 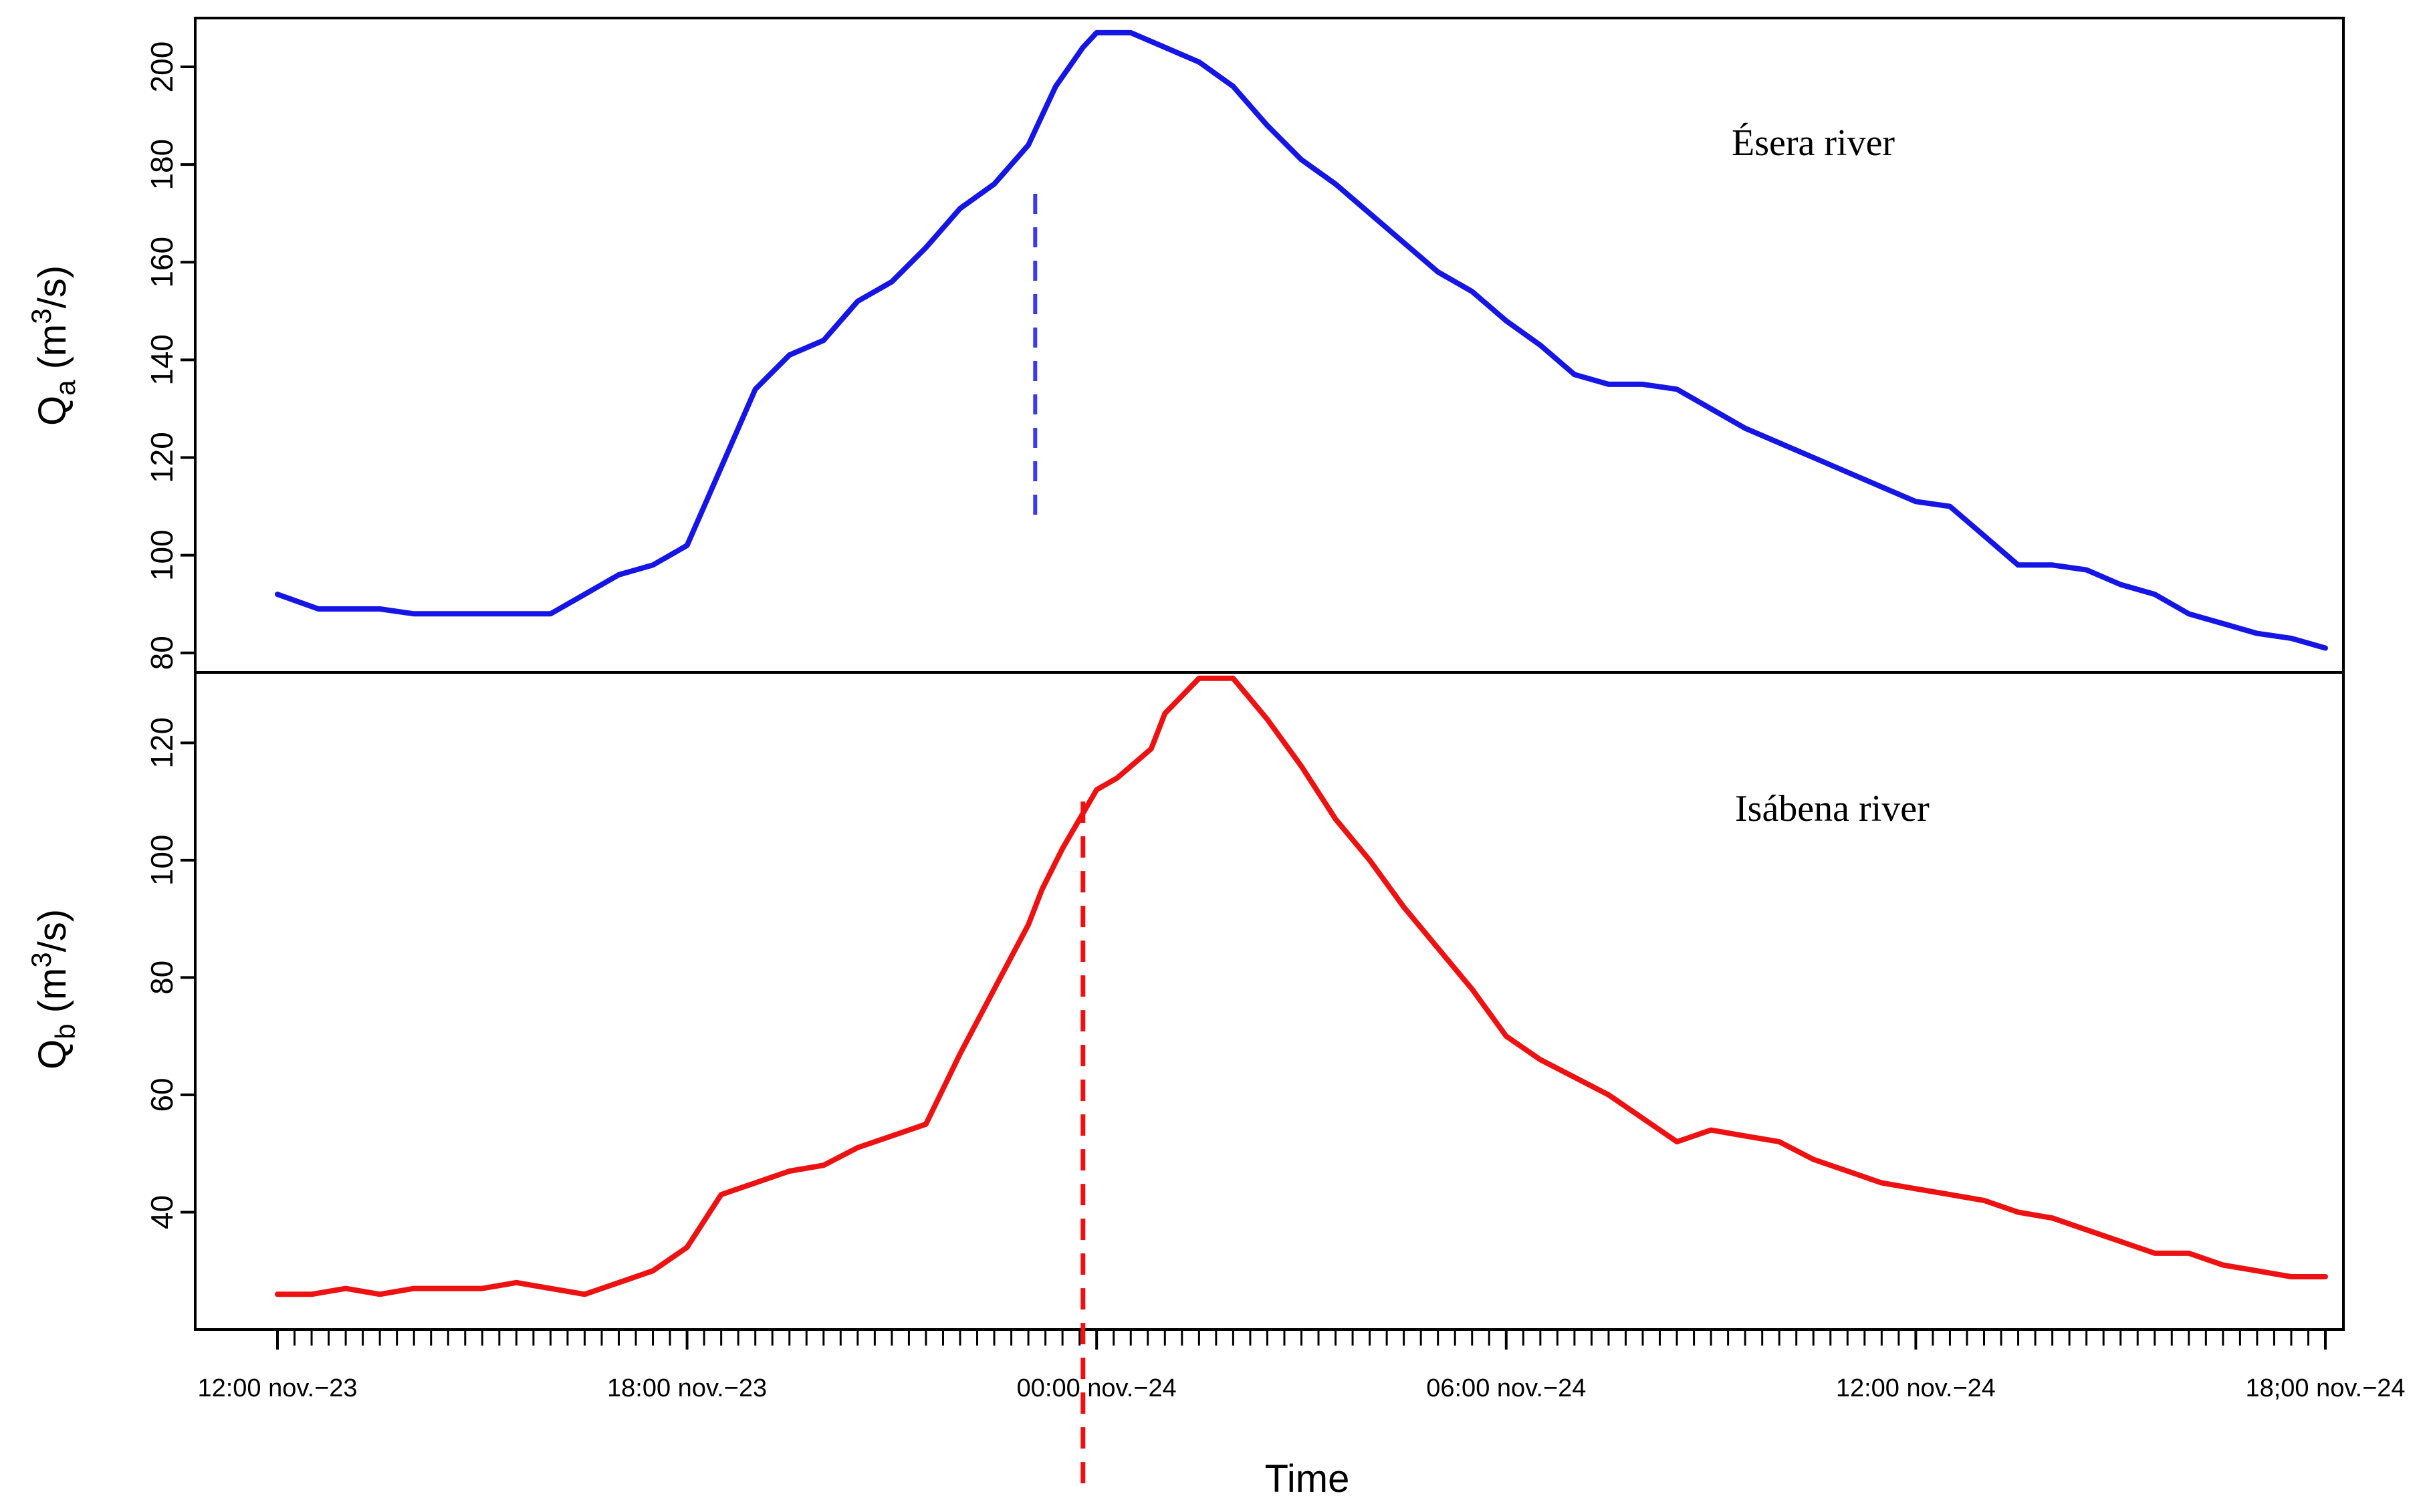 What do you see at coordinates (52, 996) in the screenshot?
I see `isabena-ylabel-unit-open: (m` at bounding box center [52, 996].